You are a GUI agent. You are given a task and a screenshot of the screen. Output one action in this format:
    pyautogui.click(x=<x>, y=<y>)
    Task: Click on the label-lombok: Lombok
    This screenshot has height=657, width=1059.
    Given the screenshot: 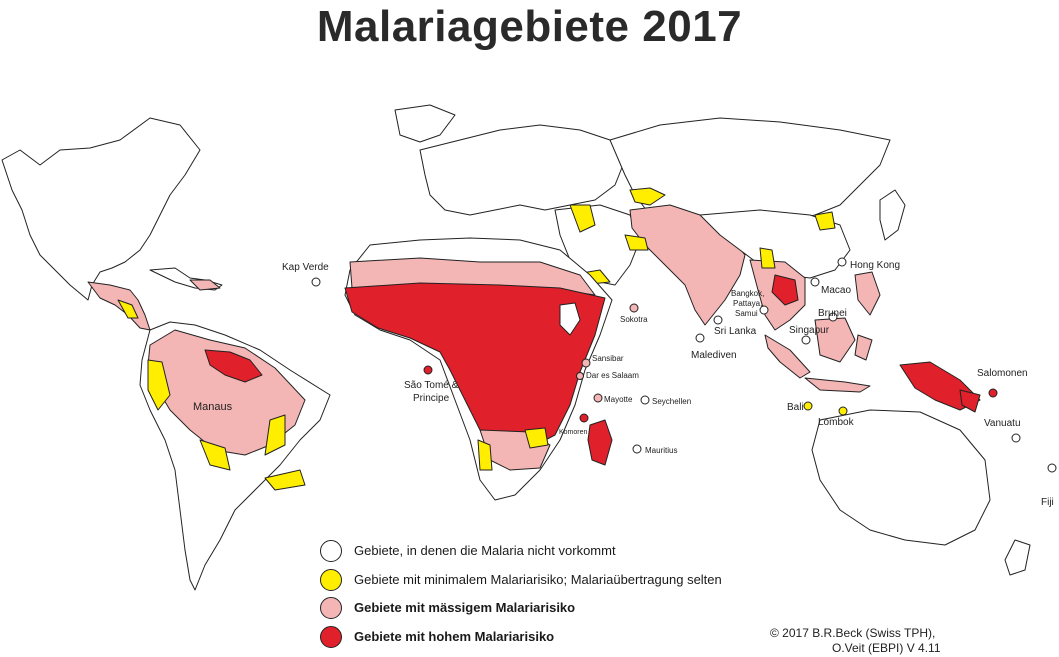 What is the action you would take?
    pyautogui.click(x=836, y=422)
    